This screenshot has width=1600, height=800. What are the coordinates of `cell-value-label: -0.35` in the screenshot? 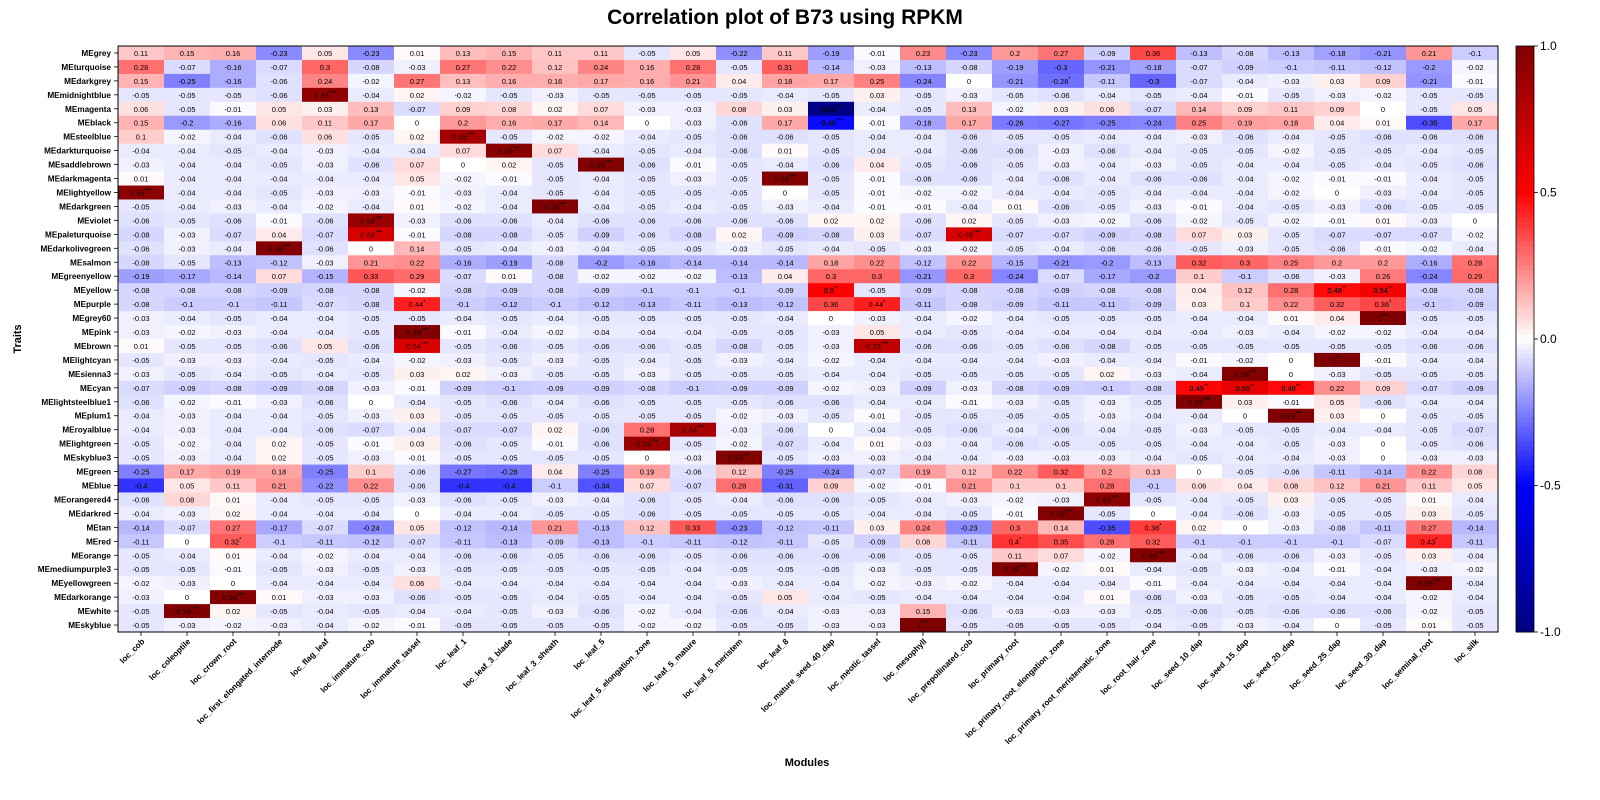 It's located at (1106, 527).